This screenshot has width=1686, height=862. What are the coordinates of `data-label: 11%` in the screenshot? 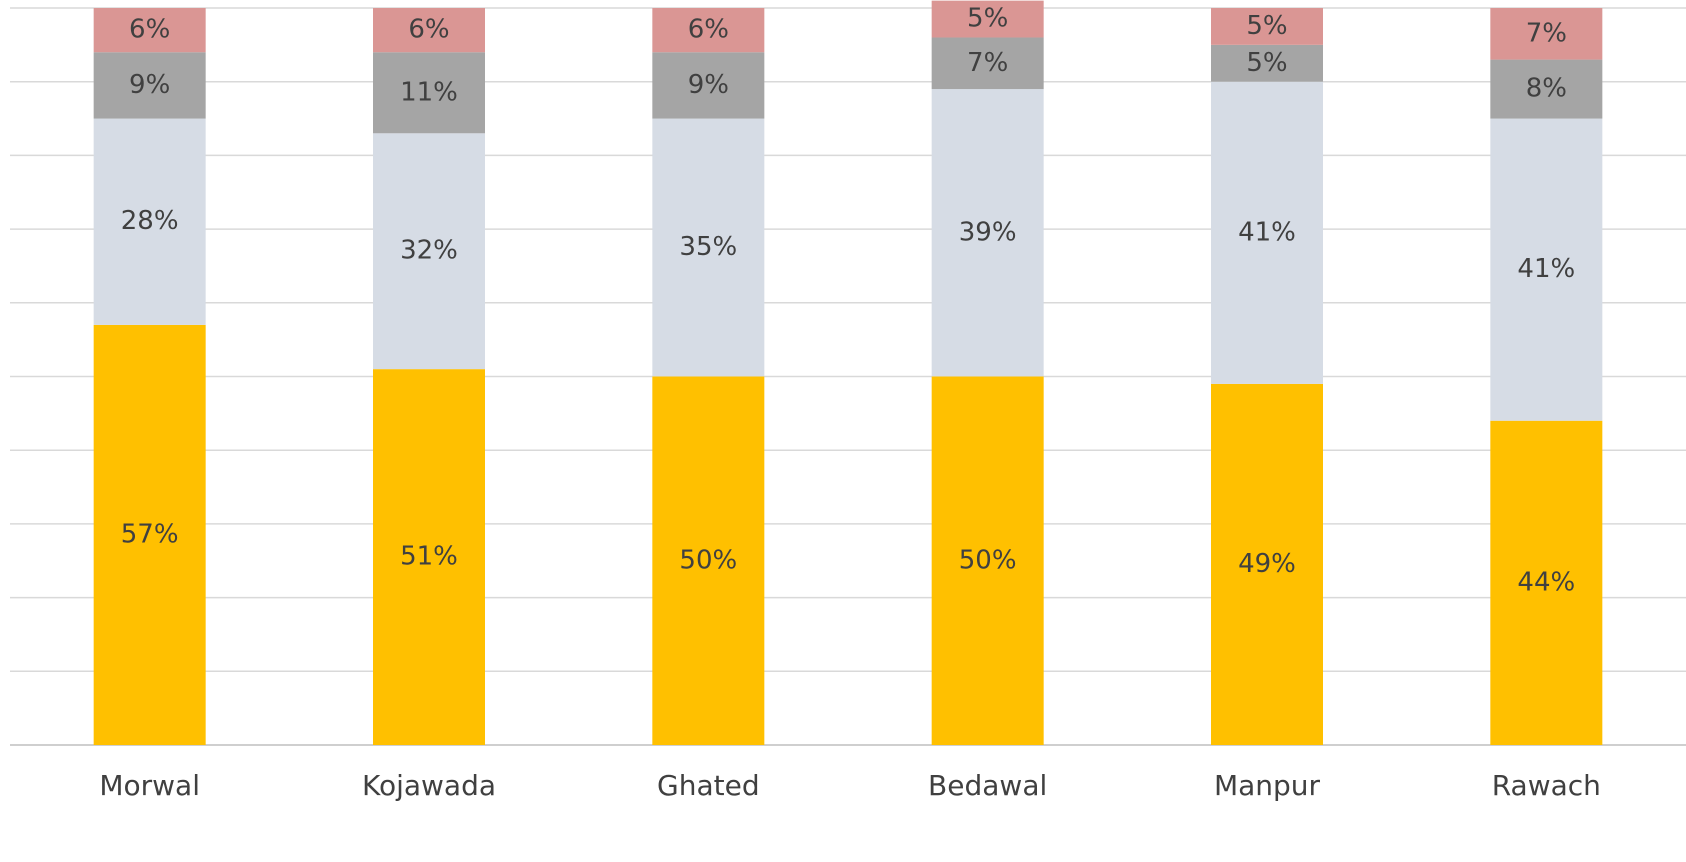 It's located at (429, 92).